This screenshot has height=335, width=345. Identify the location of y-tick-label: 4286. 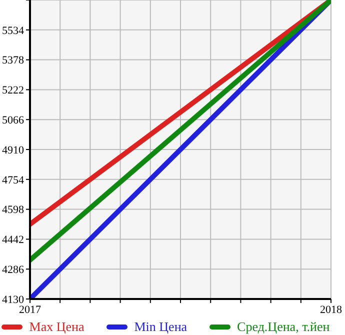
(13, 270).